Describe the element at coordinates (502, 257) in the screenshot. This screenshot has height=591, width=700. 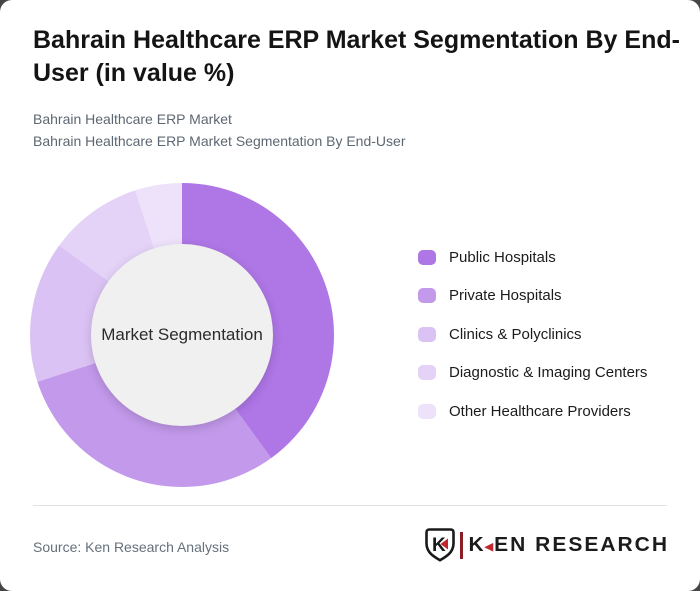
I see `legend-label: Public Hospitals` at that location.